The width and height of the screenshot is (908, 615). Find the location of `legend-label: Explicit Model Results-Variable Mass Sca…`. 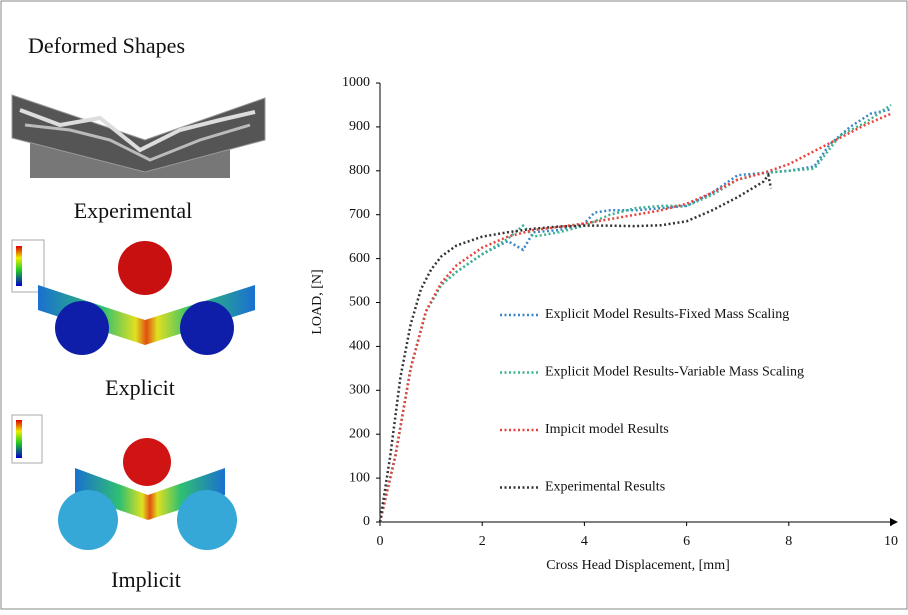

legend-label: Explicit Model Results-Variable Mass Sca… is located at coordinates (674, 372).